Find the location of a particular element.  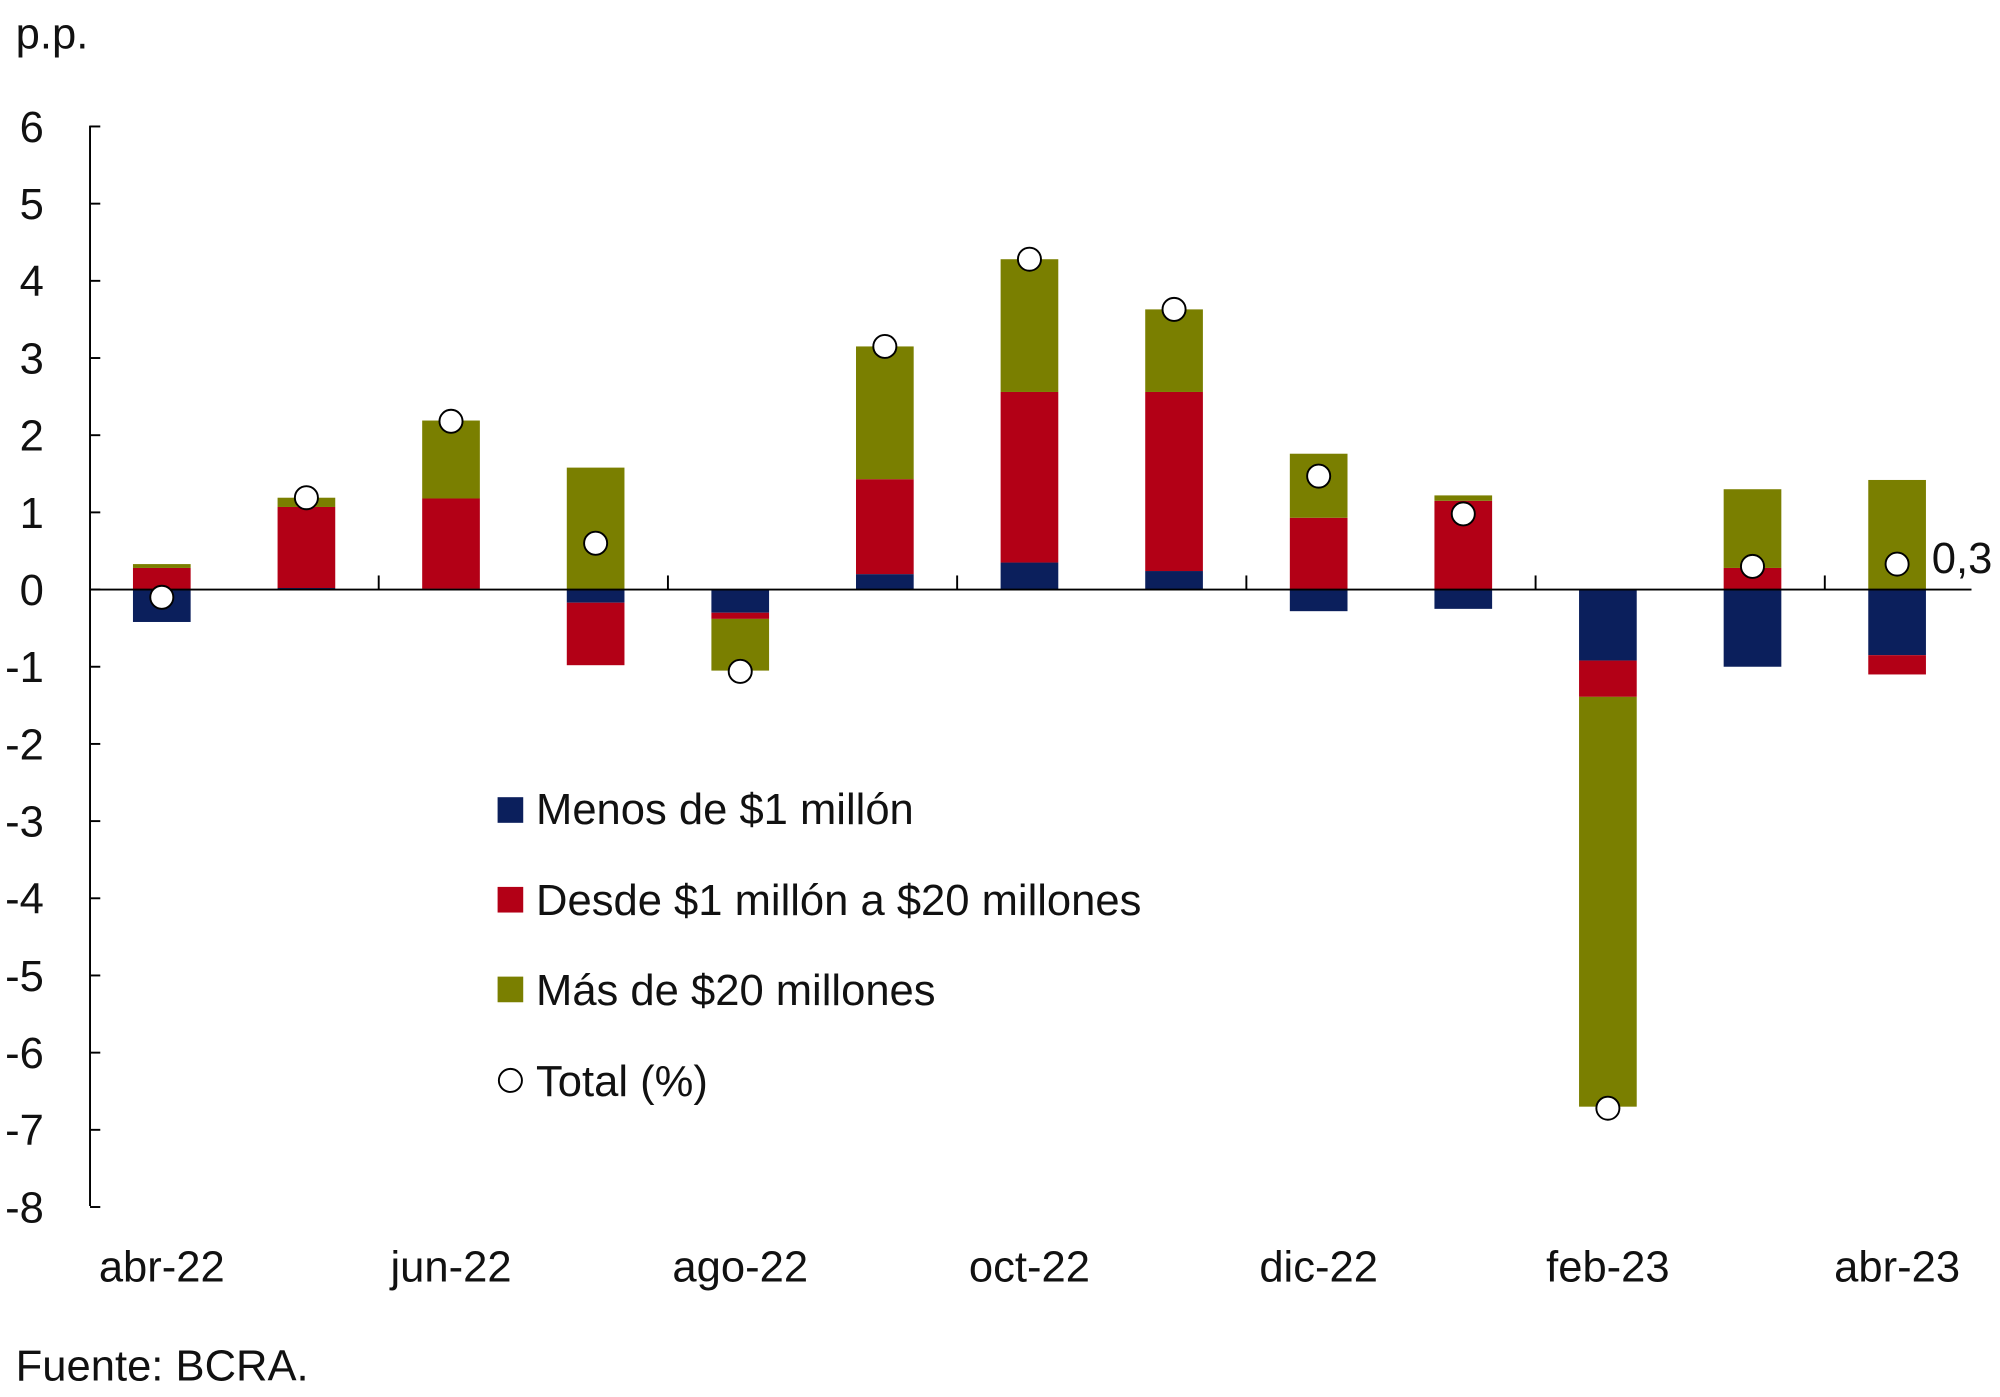

x-tick-label: abr-23 is located at coordinates (1897, 1268).